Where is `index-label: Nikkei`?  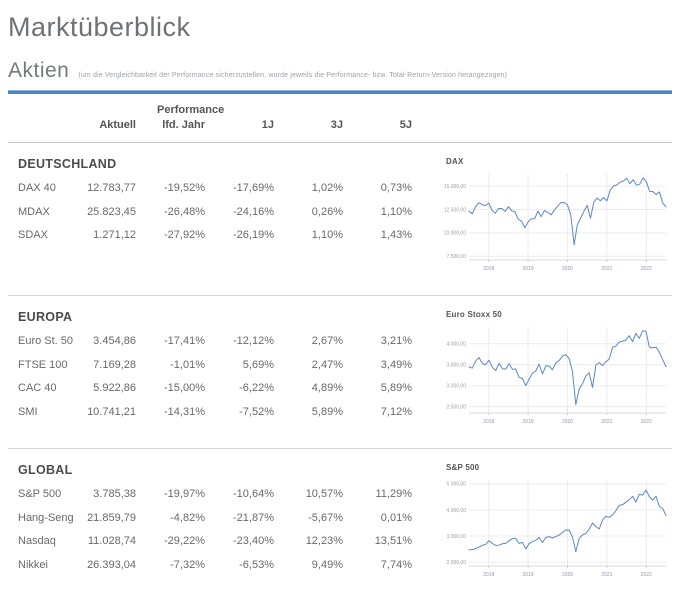
index-label: Nikkei is located at coordinates (33, 564).